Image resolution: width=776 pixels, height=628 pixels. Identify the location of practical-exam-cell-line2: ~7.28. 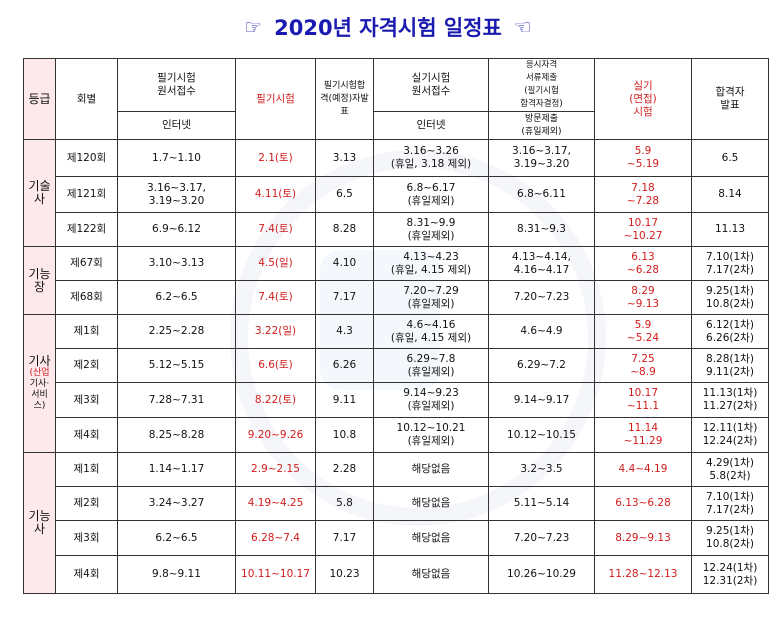
(643, 200).